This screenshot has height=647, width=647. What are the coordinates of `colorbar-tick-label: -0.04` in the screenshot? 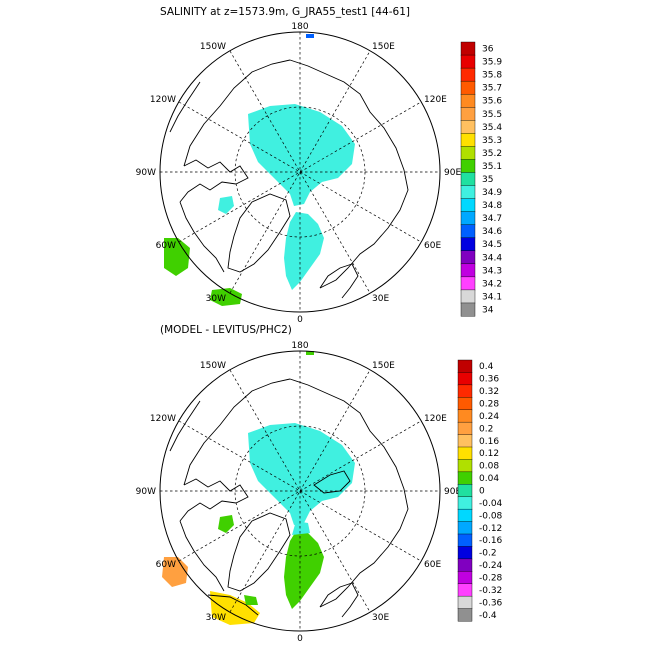 It's located at (491, 504).